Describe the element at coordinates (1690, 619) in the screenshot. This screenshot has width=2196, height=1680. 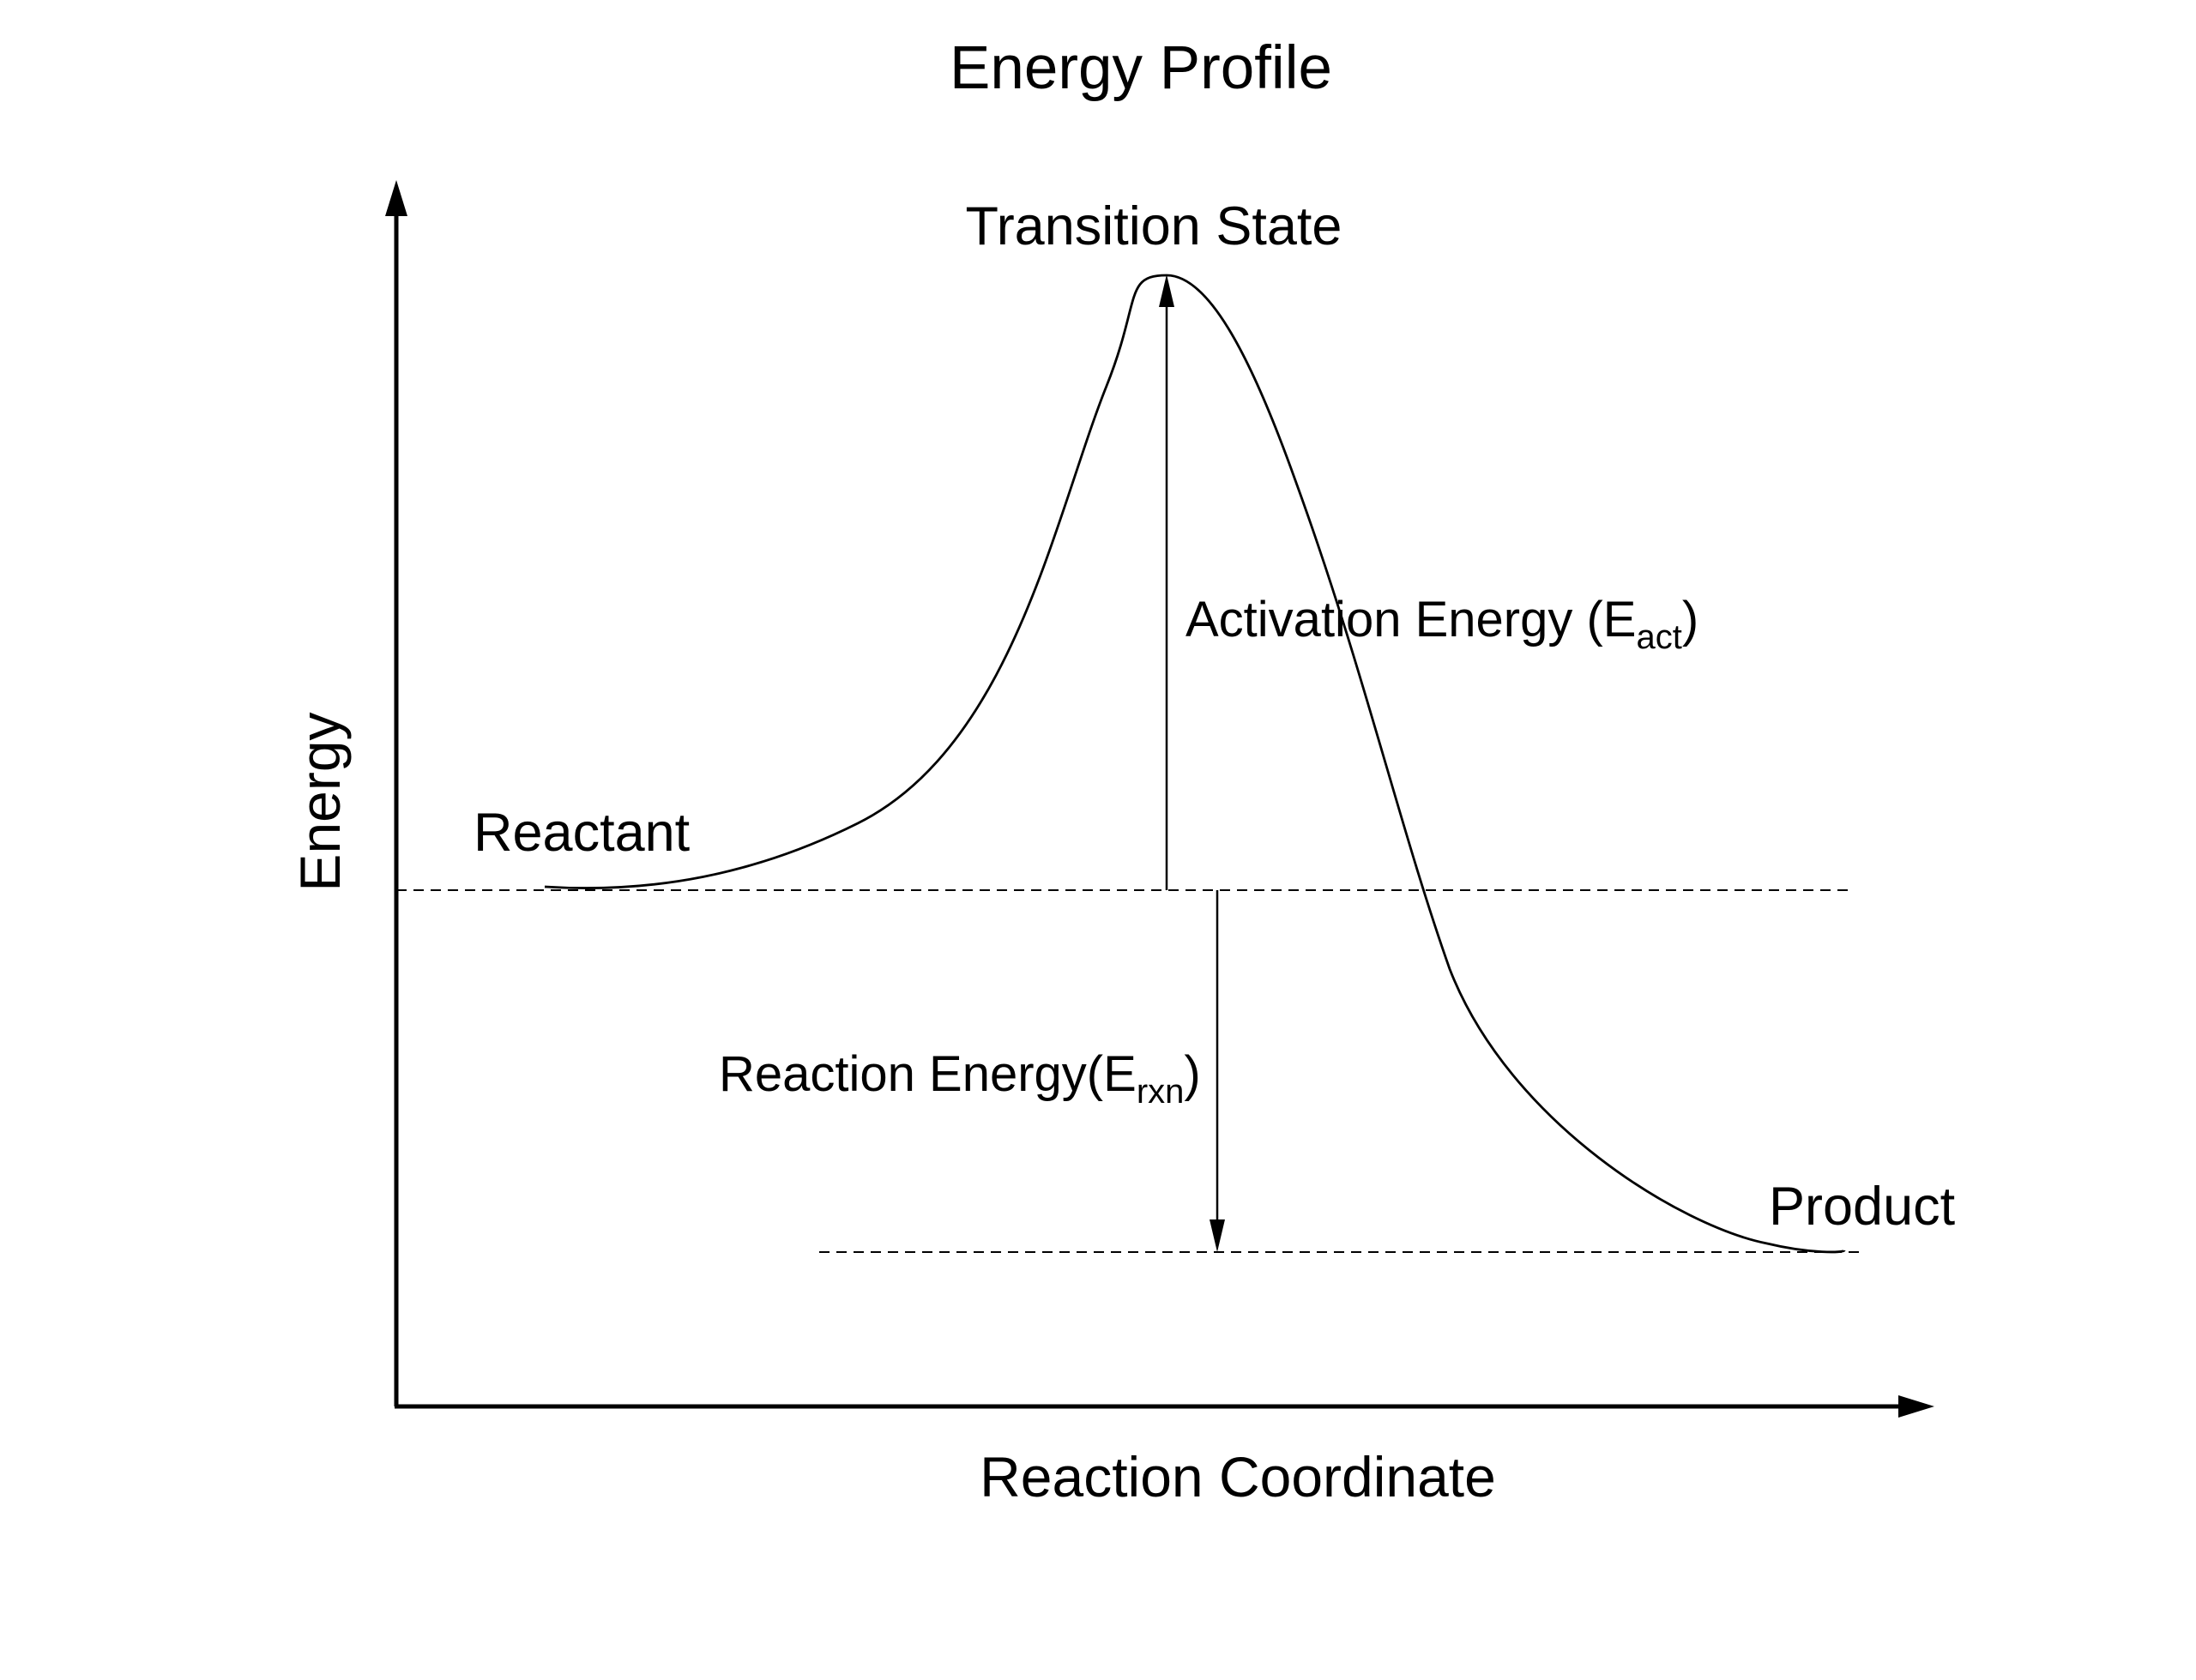
I see `activation-energy-close: )` at that location.